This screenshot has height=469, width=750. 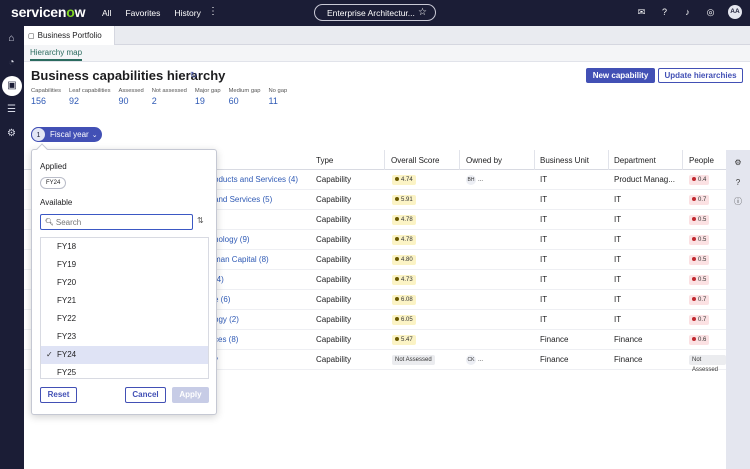 What do you see at coordinates (404, 240) in the screenshot?
I see `score-badge: 4.78` at bounding box center [404, 240].